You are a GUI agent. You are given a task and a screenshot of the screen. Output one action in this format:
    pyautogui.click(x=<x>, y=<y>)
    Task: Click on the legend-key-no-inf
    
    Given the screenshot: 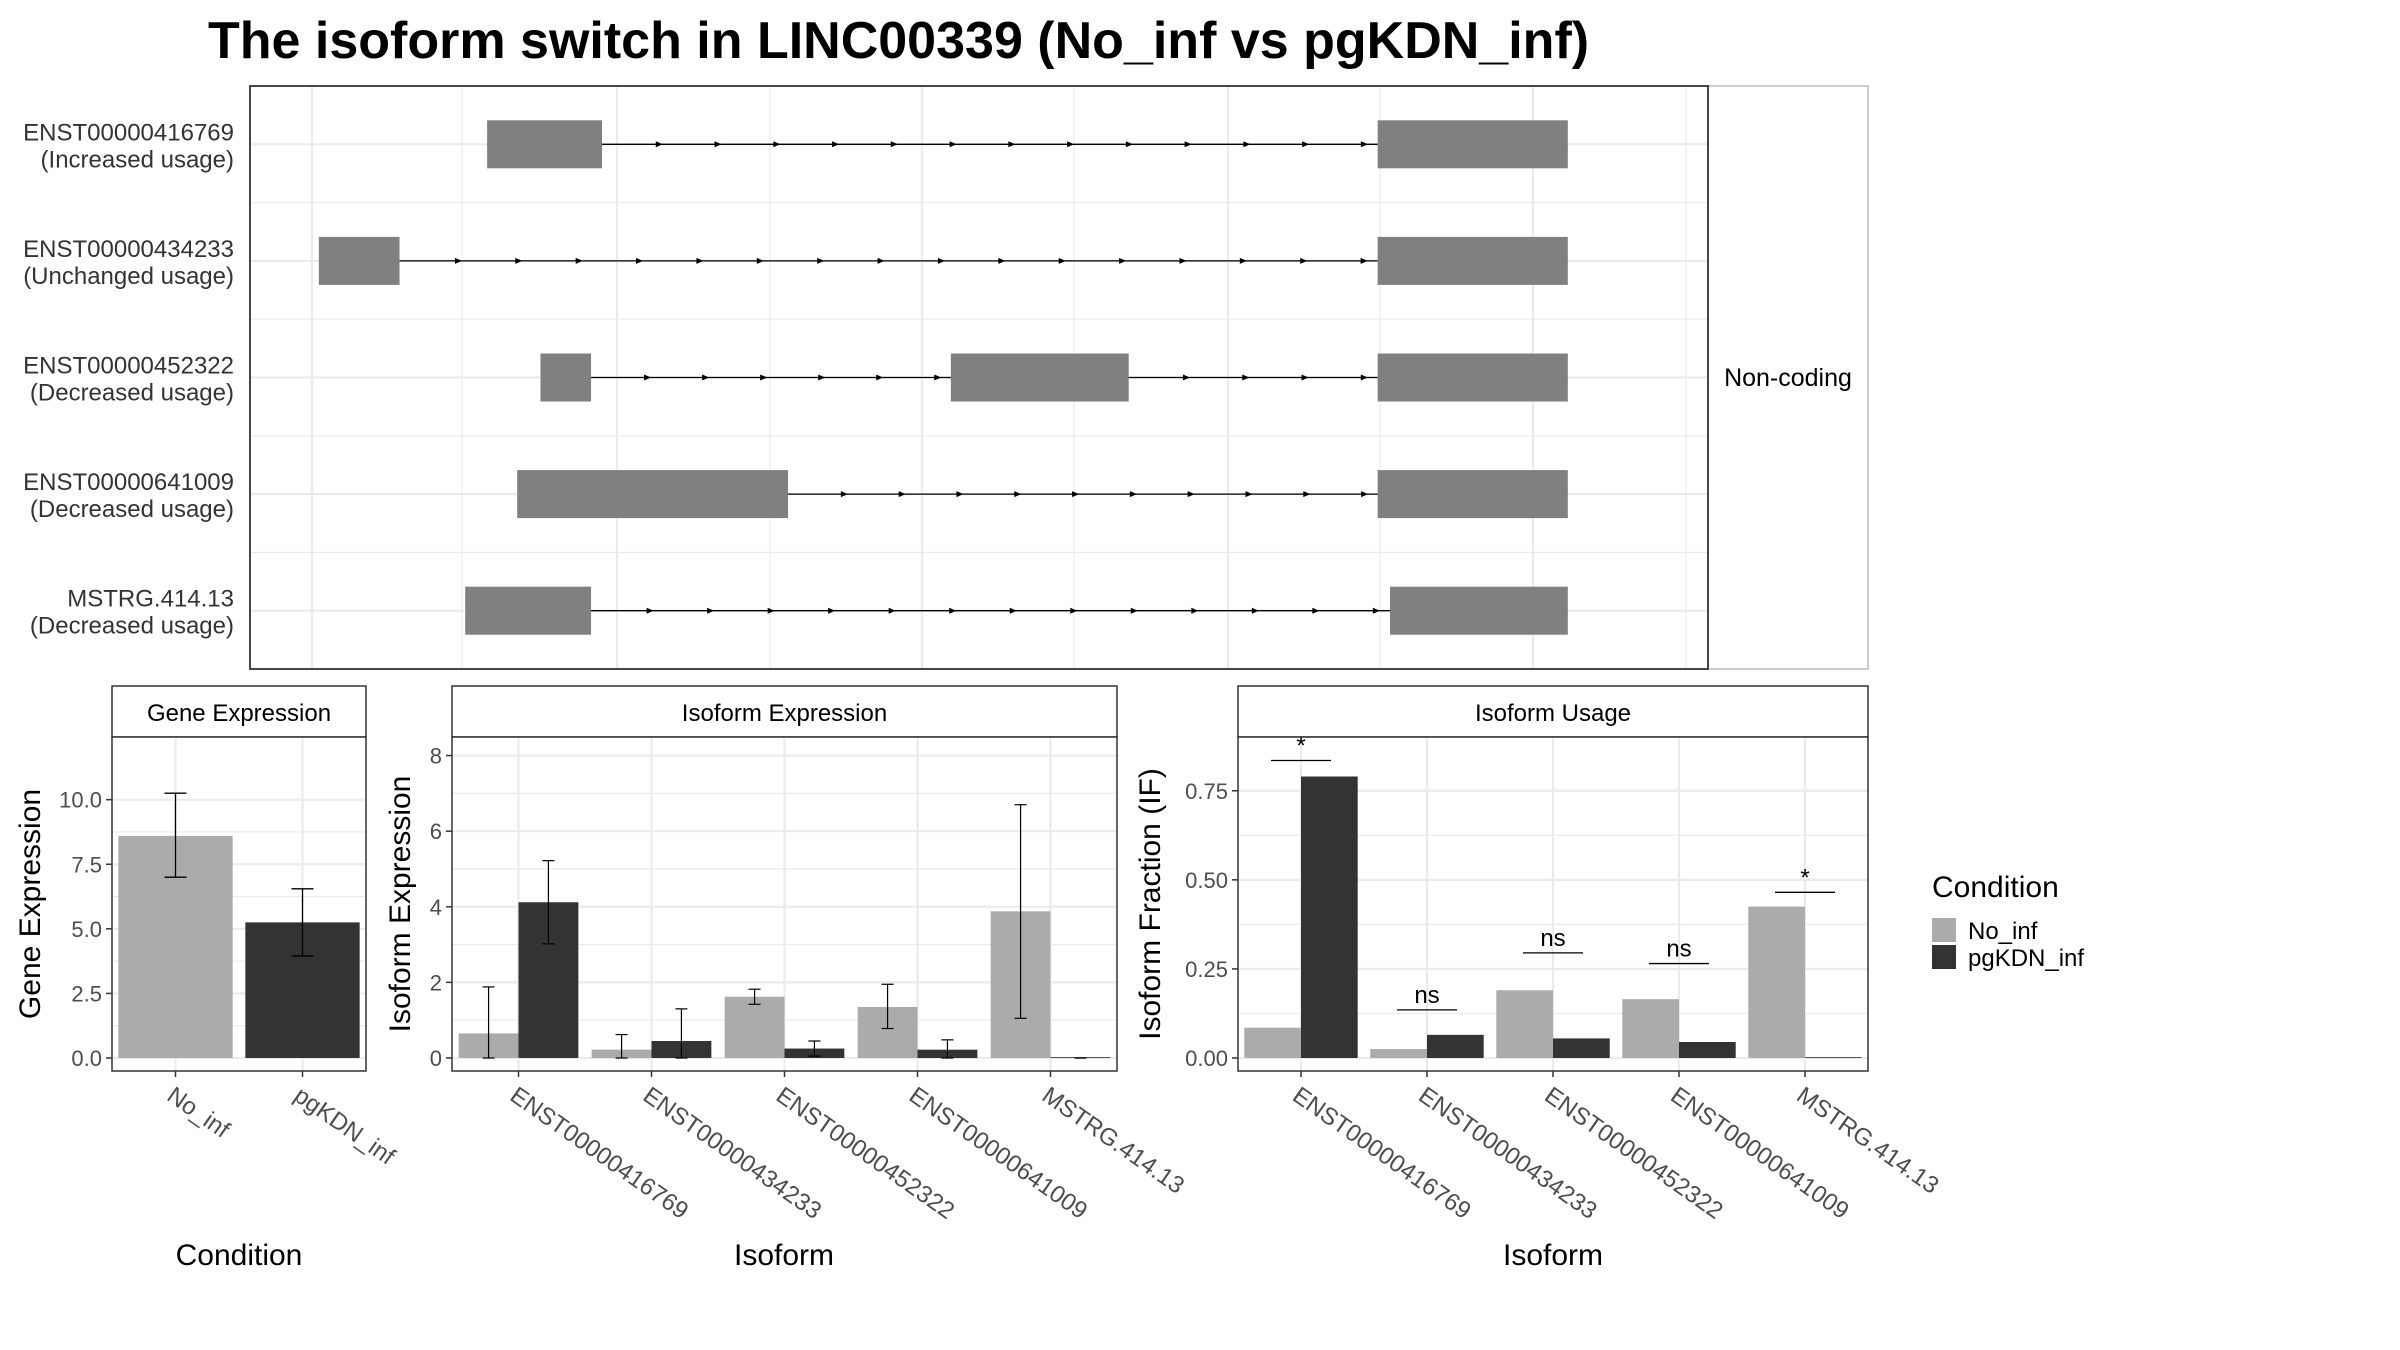 What is the action you would take?
    pyautogui.click(x=1944, y=930)
    